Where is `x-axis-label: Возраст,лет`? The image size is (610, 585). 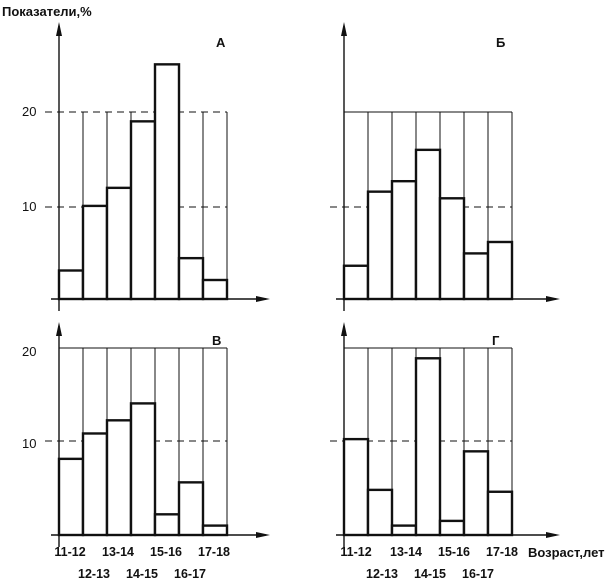 x-axis-label: Возраст,лет is located at coordinates (566, 552).